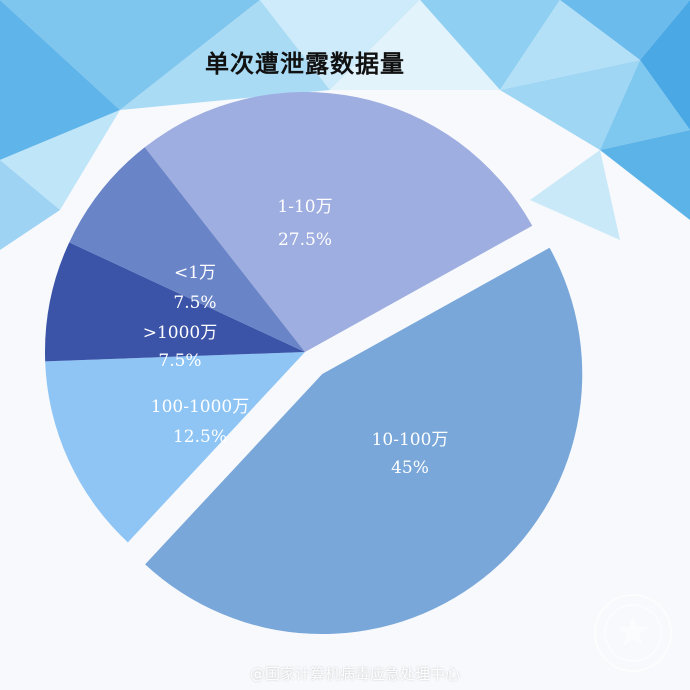 This screenshot has width=690, height=690. I want to click on slice-category-label: 100-1000万, so click(200, 407).